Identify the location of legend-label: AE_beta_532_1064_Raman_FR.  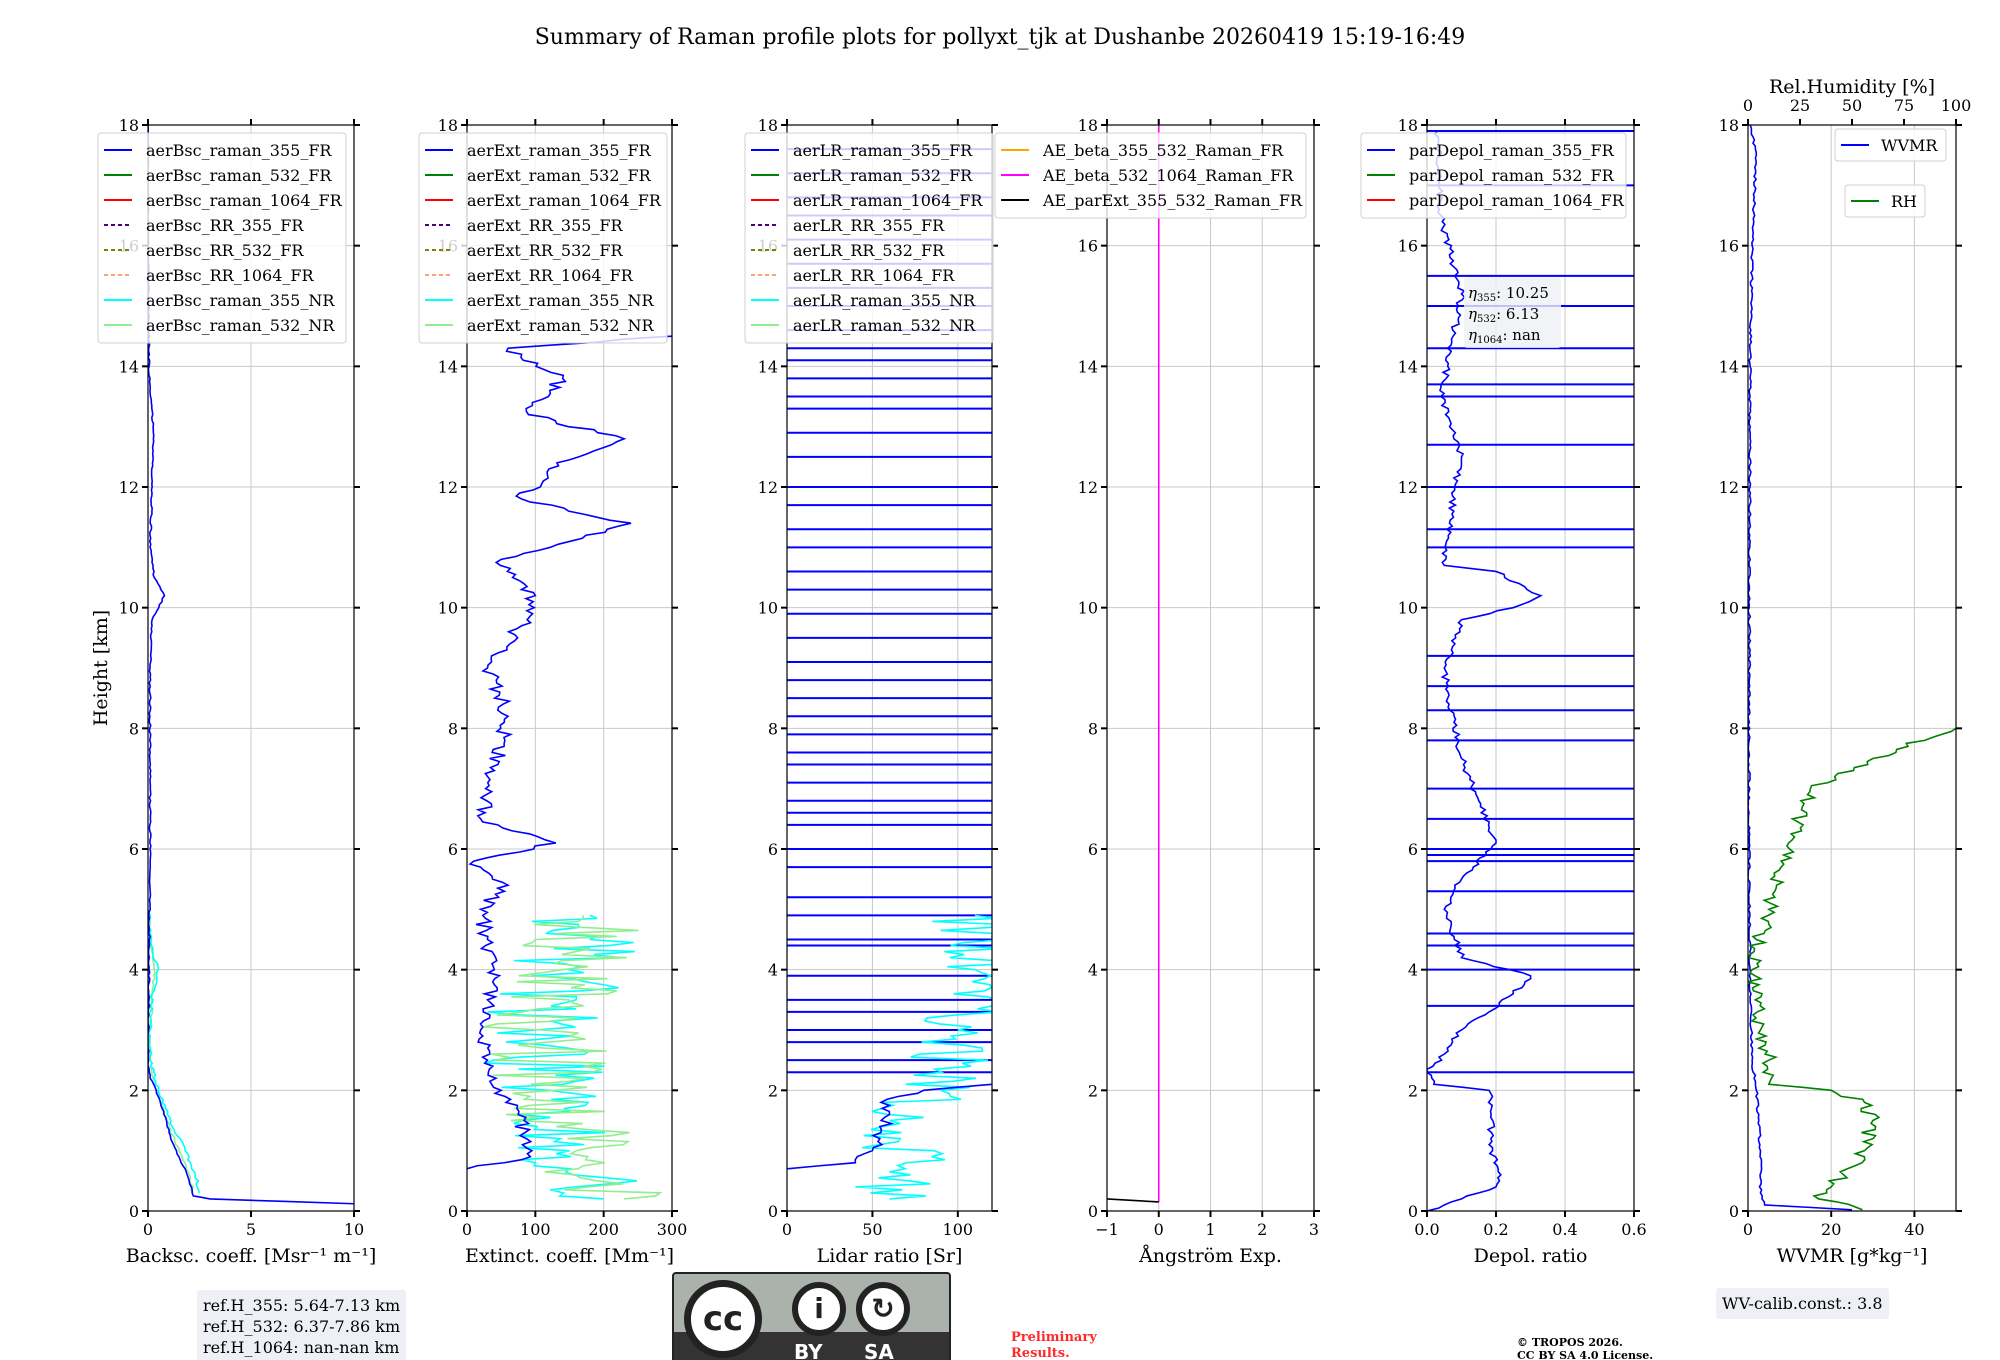
(1168, 175).